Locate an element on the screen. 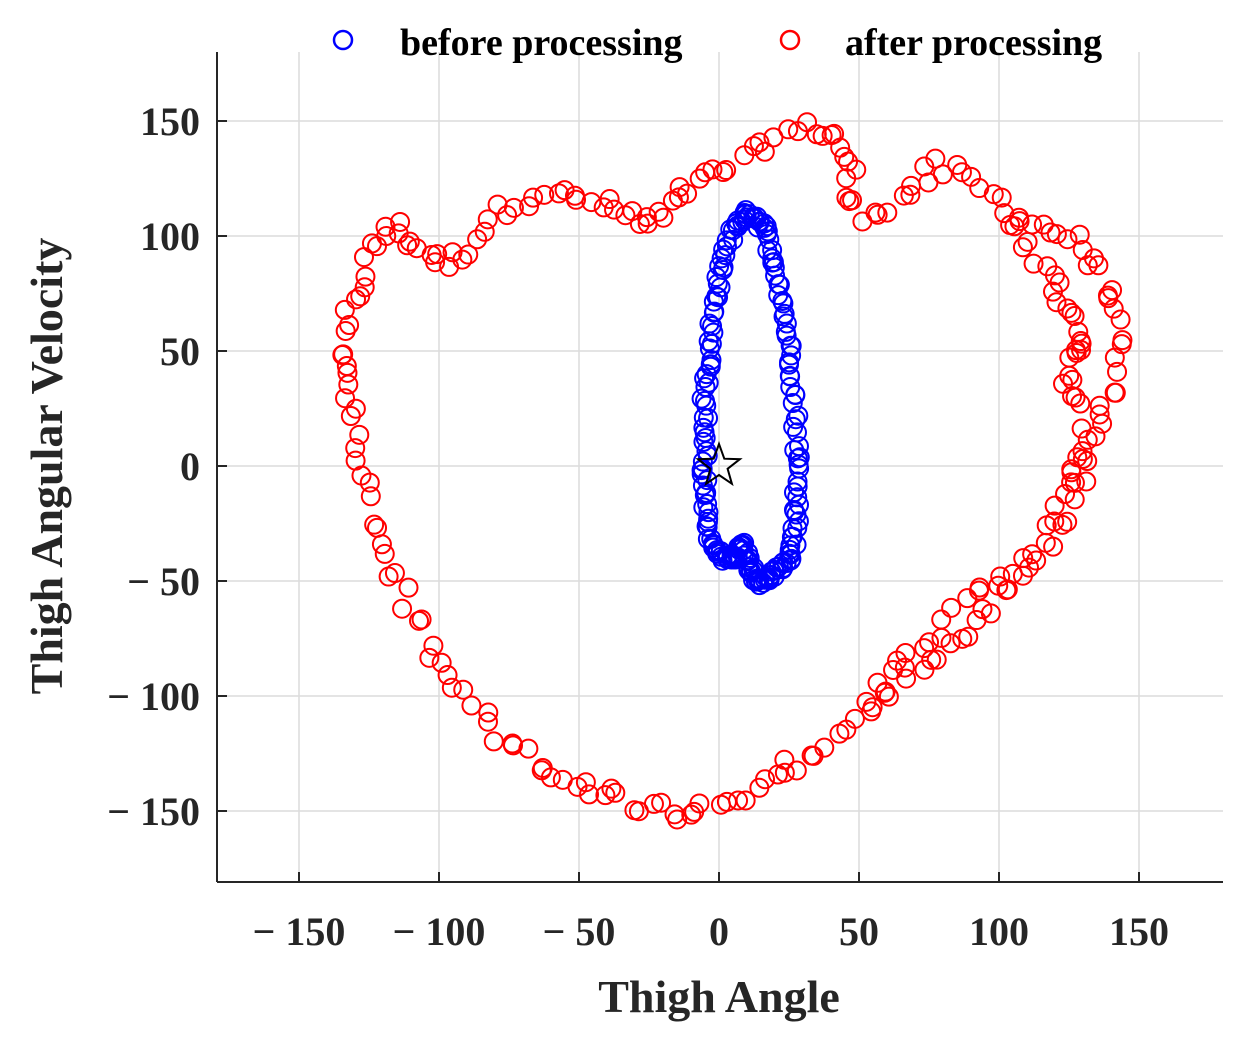 The height and width of the screenshot is (1040, 1259). y-tick-label: 100 is located at coordinates (170, 236).